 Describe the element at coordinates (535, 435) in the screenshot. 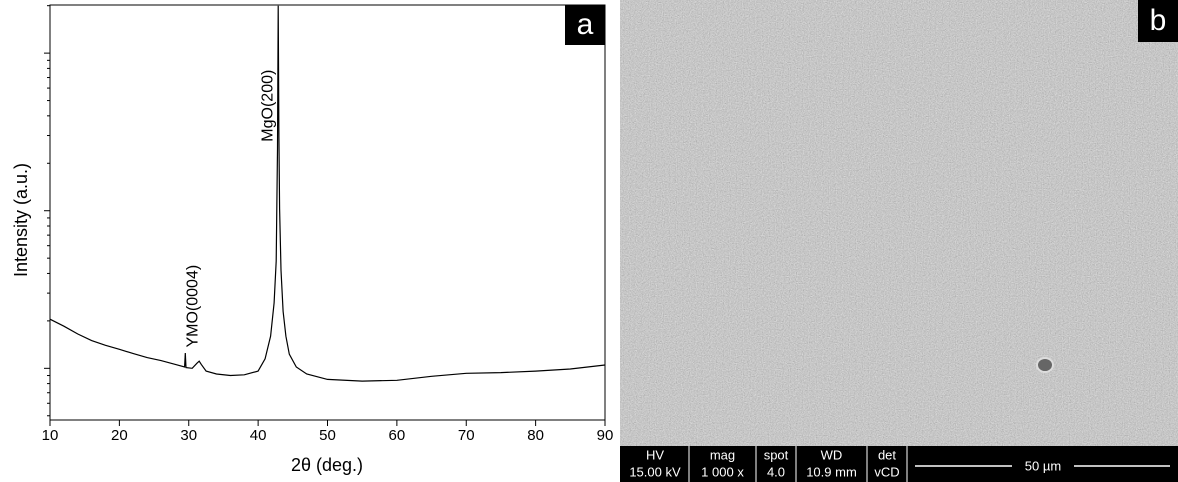

I see `x-tick-label: 80` at that location.